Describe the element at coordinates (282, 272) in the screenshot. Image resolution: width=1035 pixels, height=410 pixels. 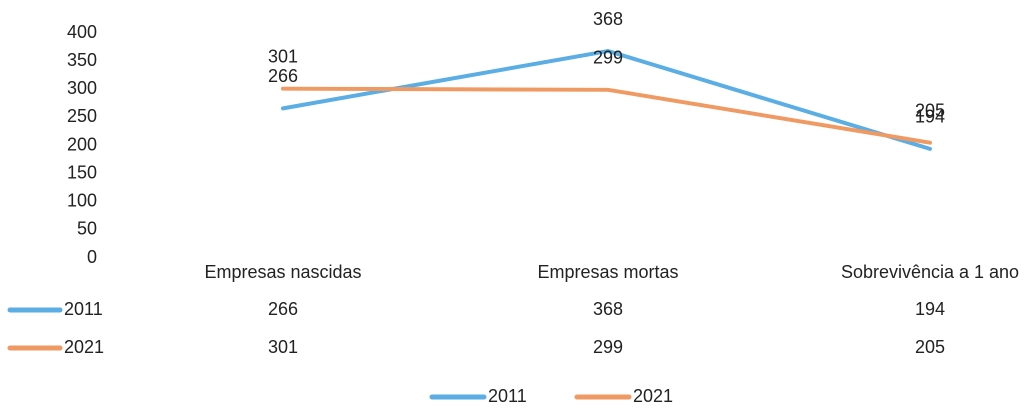
I see `x-tick-label: Empresas nascidas` at that location.